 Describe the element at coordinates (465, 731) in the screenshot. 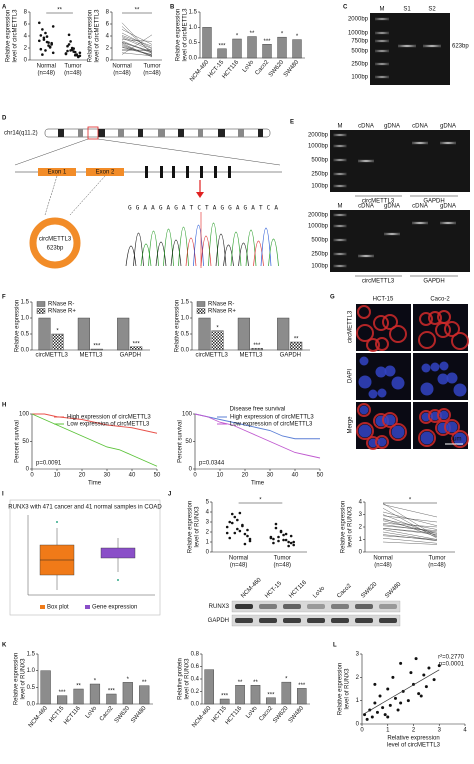

I see `x-tick-label: 4` at that location.